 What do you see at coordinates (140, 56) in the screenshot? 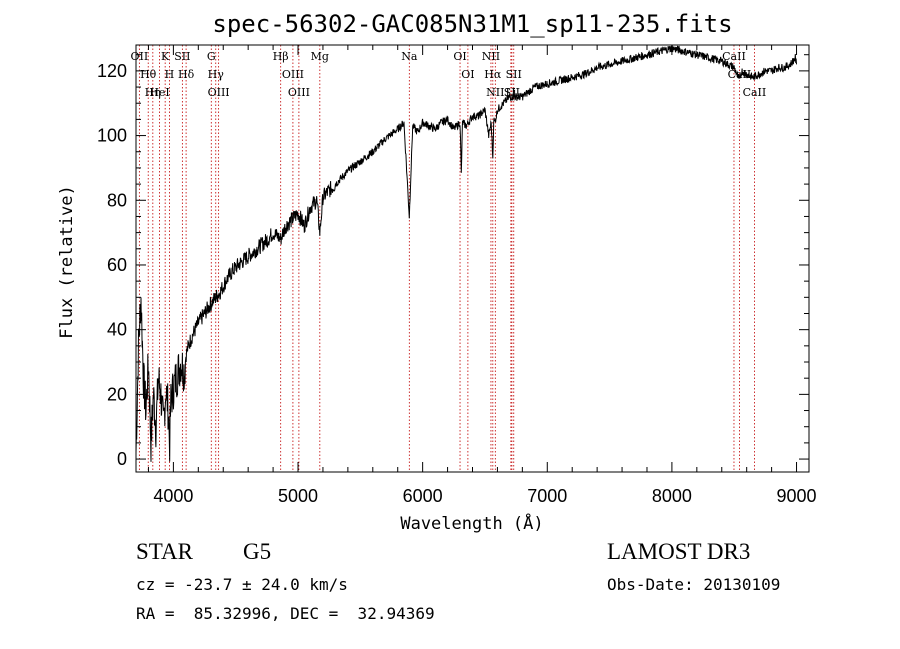
I see `line-label: OII` at bounding box center [140, 56].